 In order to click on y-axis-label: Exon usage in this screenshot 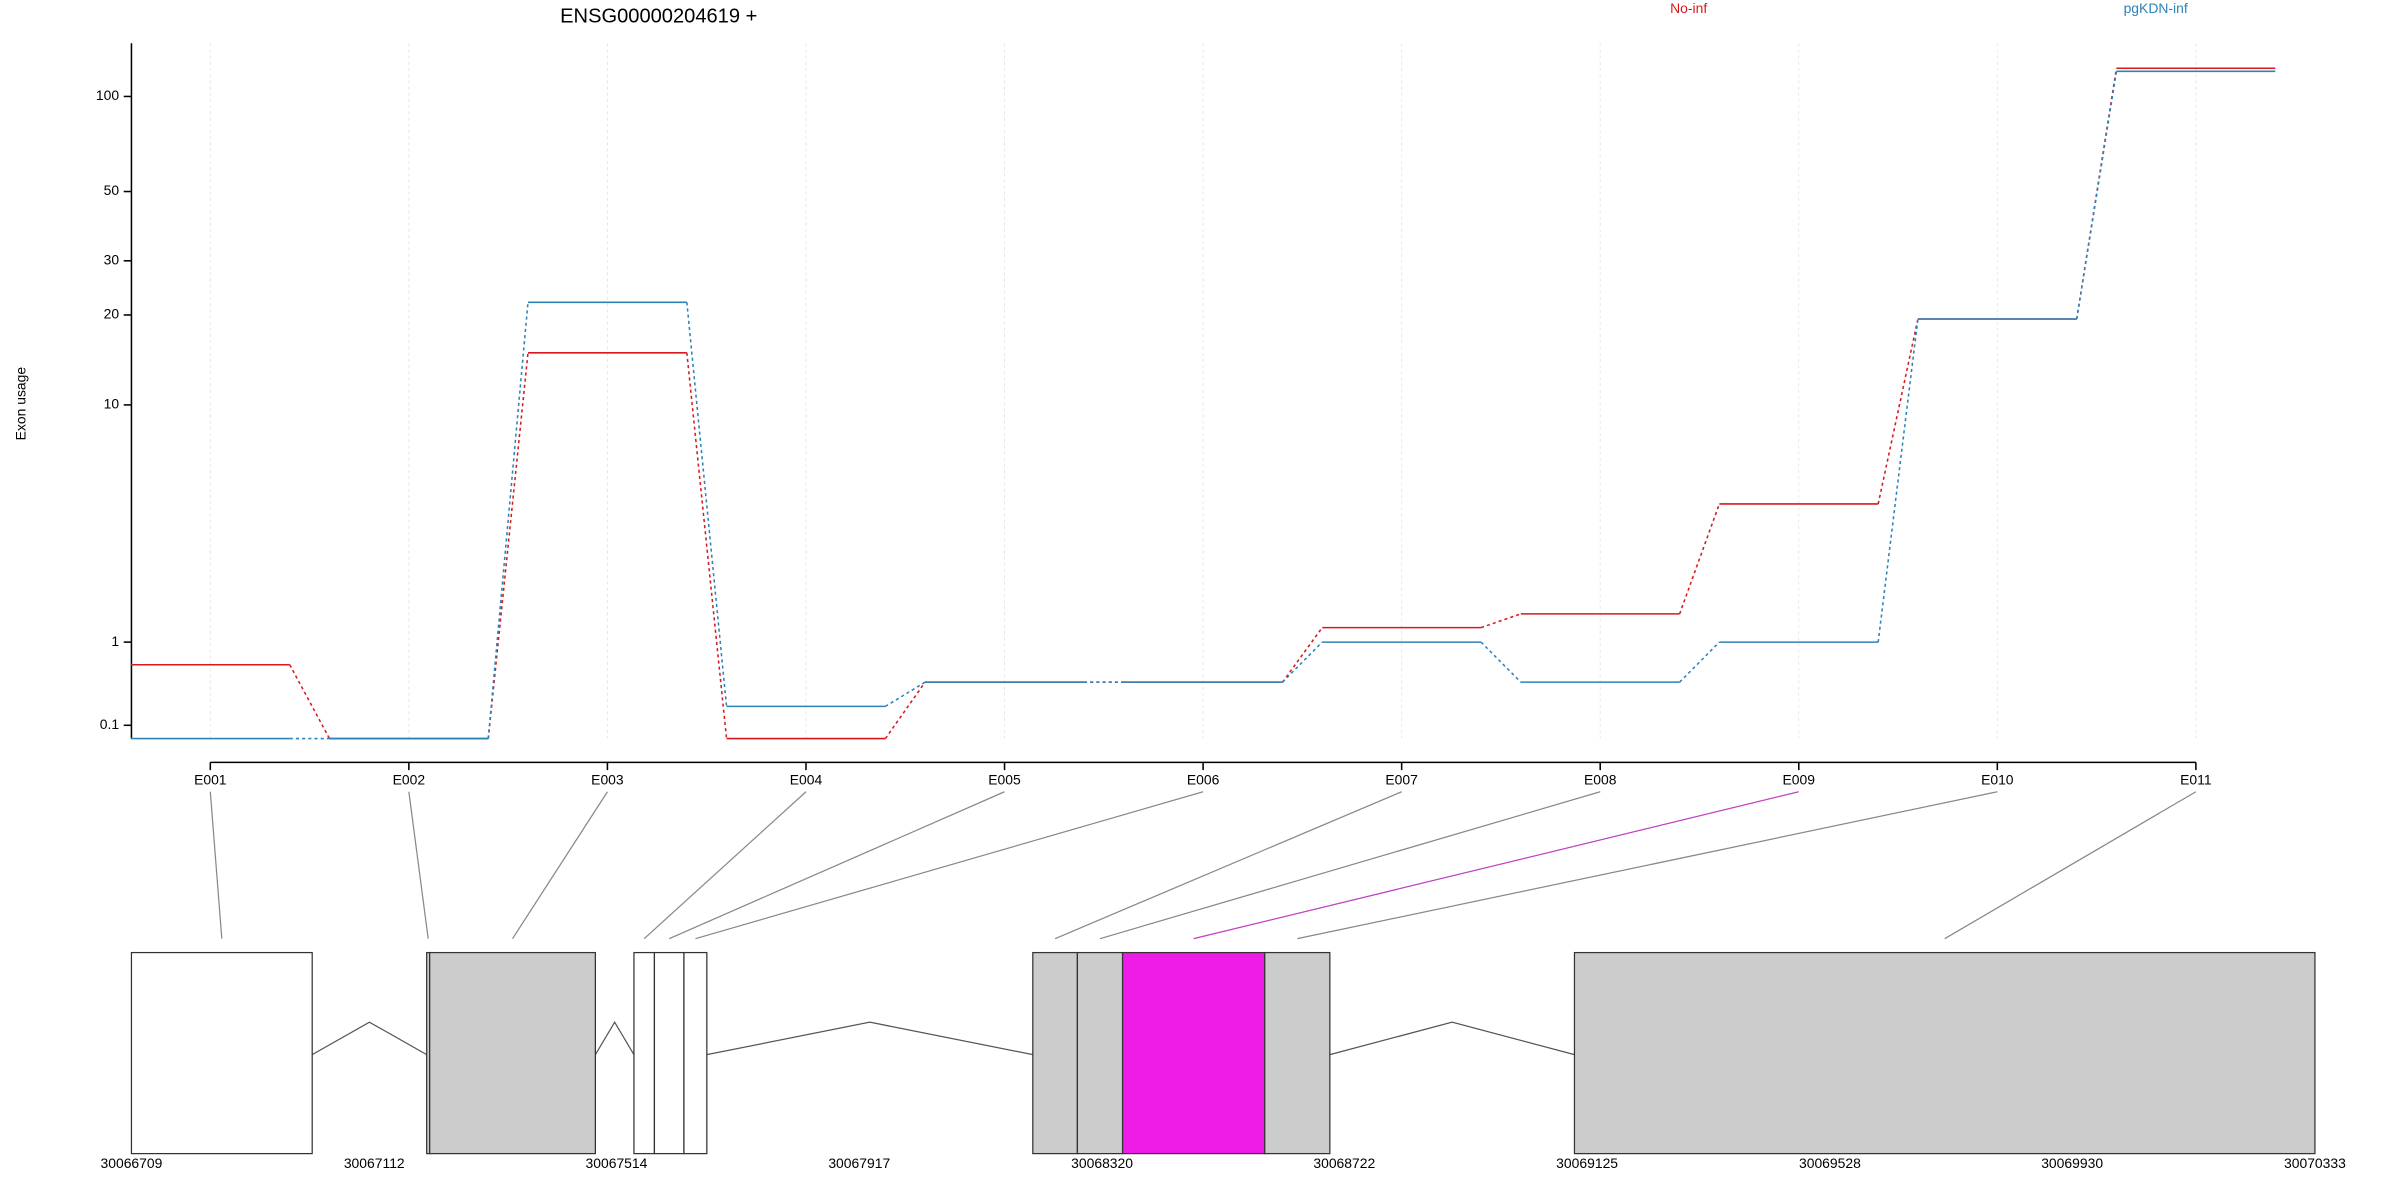, I will do `click(20, 404)`.